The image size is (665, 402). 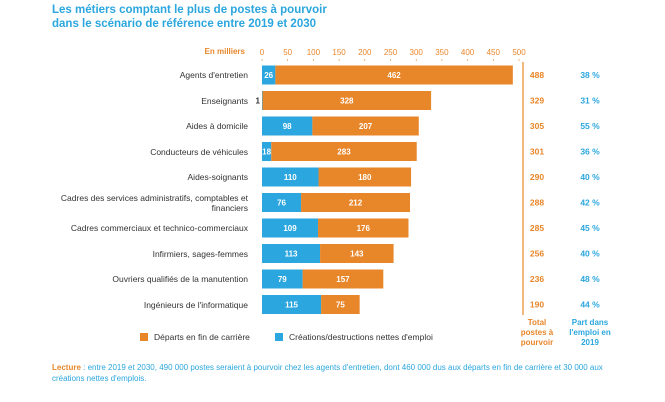 I want to click on value-label: 26, so click(x=268, y=75).